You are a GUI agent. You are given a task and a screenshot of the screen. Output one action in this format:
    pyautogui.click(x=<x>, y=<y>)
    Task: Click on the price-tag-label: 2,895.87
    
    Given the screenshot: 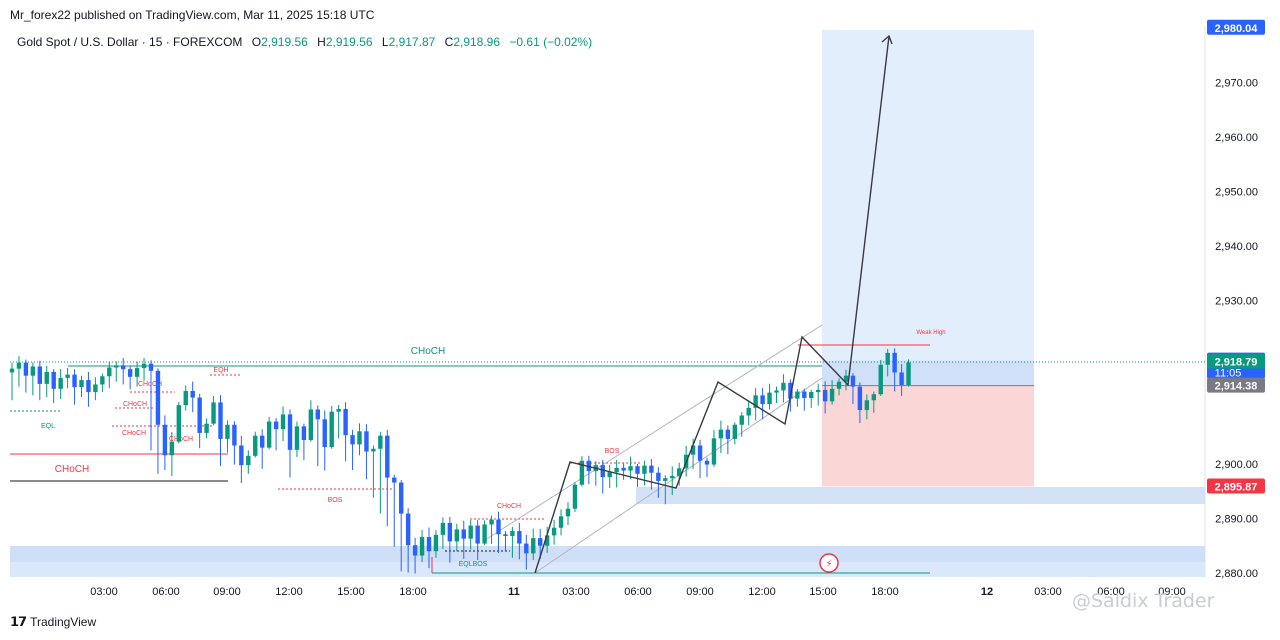 What is the action you would take?
    pyautogui.click(x=1236, y=488)
    